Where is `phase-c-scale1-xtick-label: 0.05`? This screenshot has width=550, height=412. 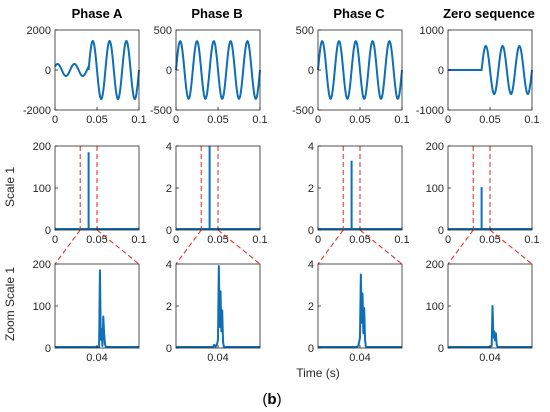
phase-c-scale1-xtick-label: 0.05 is located at coordinates (359, 240).